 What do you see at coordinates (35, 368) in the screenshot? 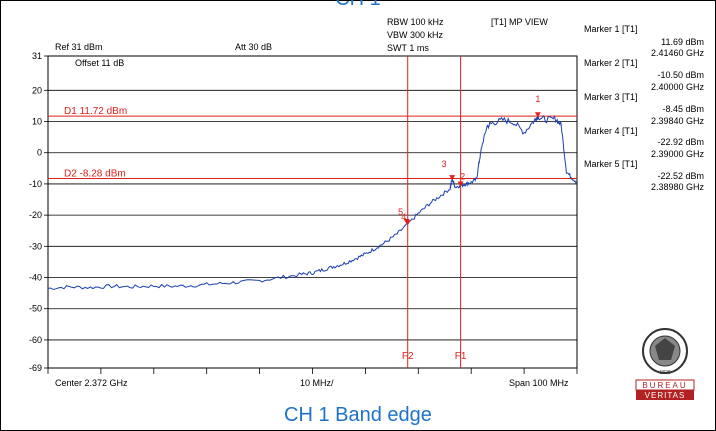
I see `y-tick-label: -69` at bounding box center [35, 368].